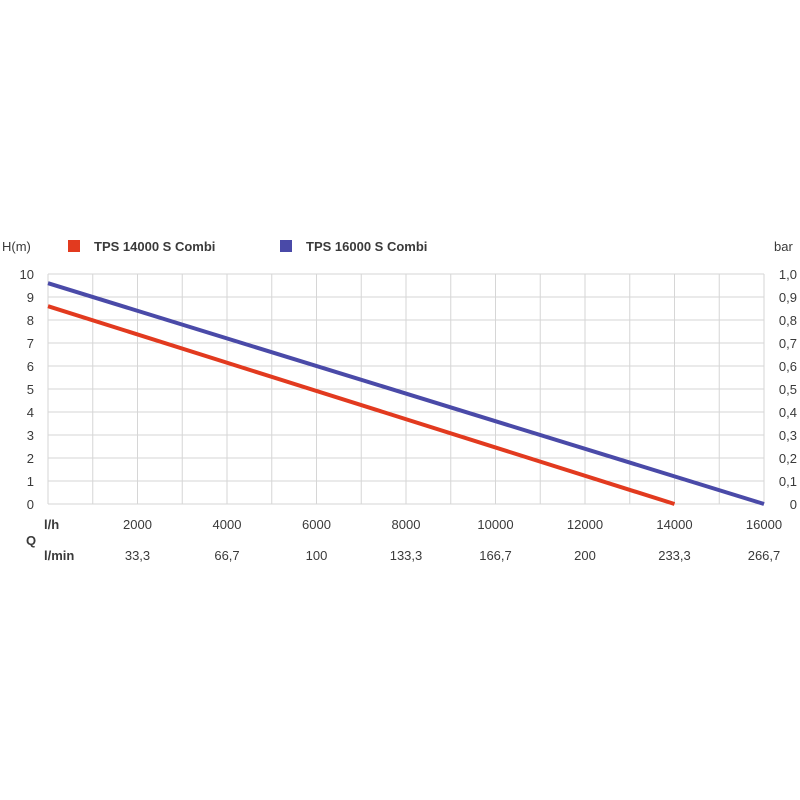 This screenshot has width=800, height=800. I want to click on y-left-tick-label: 8, so click(30, 320).